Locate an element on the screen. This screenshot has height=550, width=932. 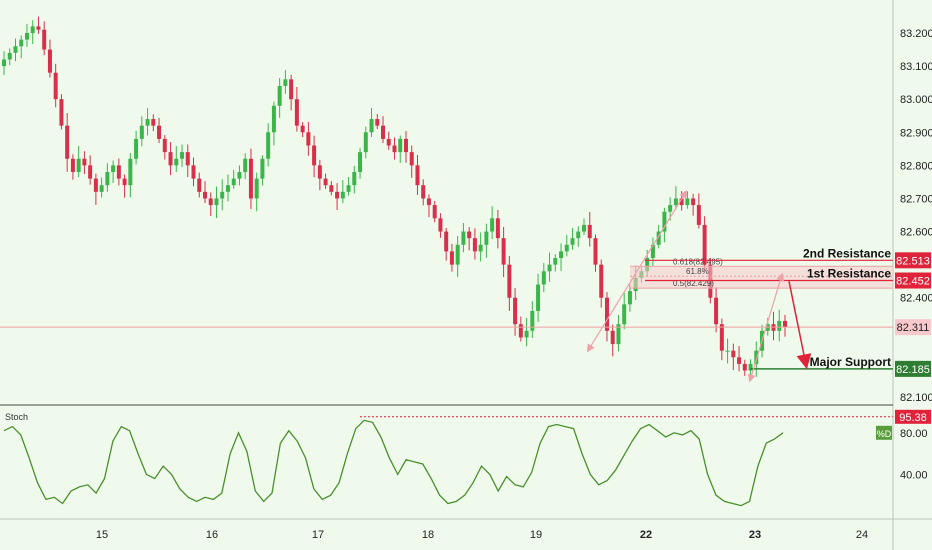
stoch-tick: 80.00 is located at coordinates (914, 434).